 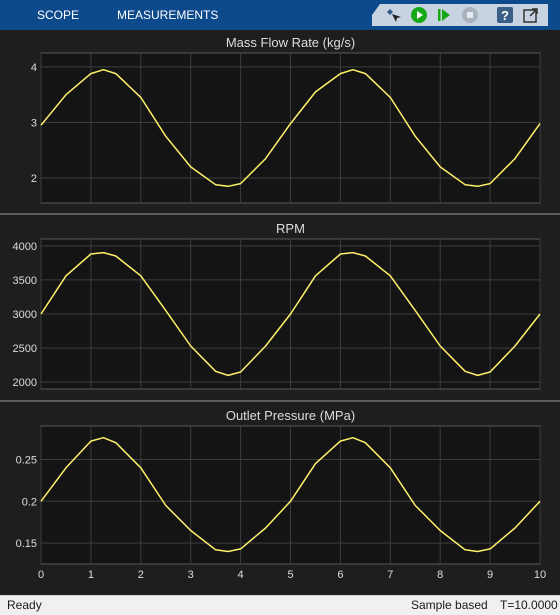 What do you see at coordinates (390, 575) in the screenshot?
I see `x-tick-label: 7` at bounding box center [390, 575].